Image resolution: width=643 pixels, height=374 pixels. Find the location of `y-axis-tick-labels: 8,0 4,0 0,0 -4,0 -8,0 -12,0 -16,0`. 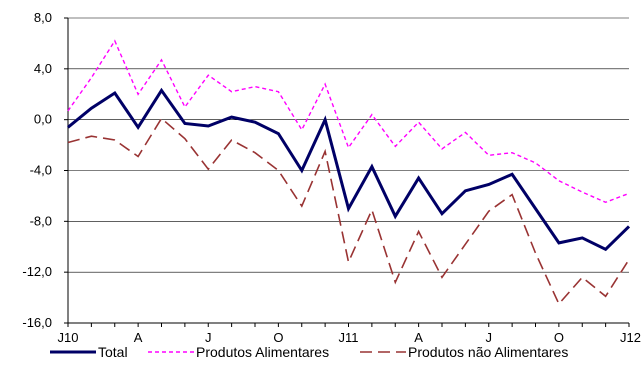

y-axis-tick-labels: 8,0 4,0 0,0 -4,0 -8,0 -12,0 -16,0 is located at coordinates (37, 170).